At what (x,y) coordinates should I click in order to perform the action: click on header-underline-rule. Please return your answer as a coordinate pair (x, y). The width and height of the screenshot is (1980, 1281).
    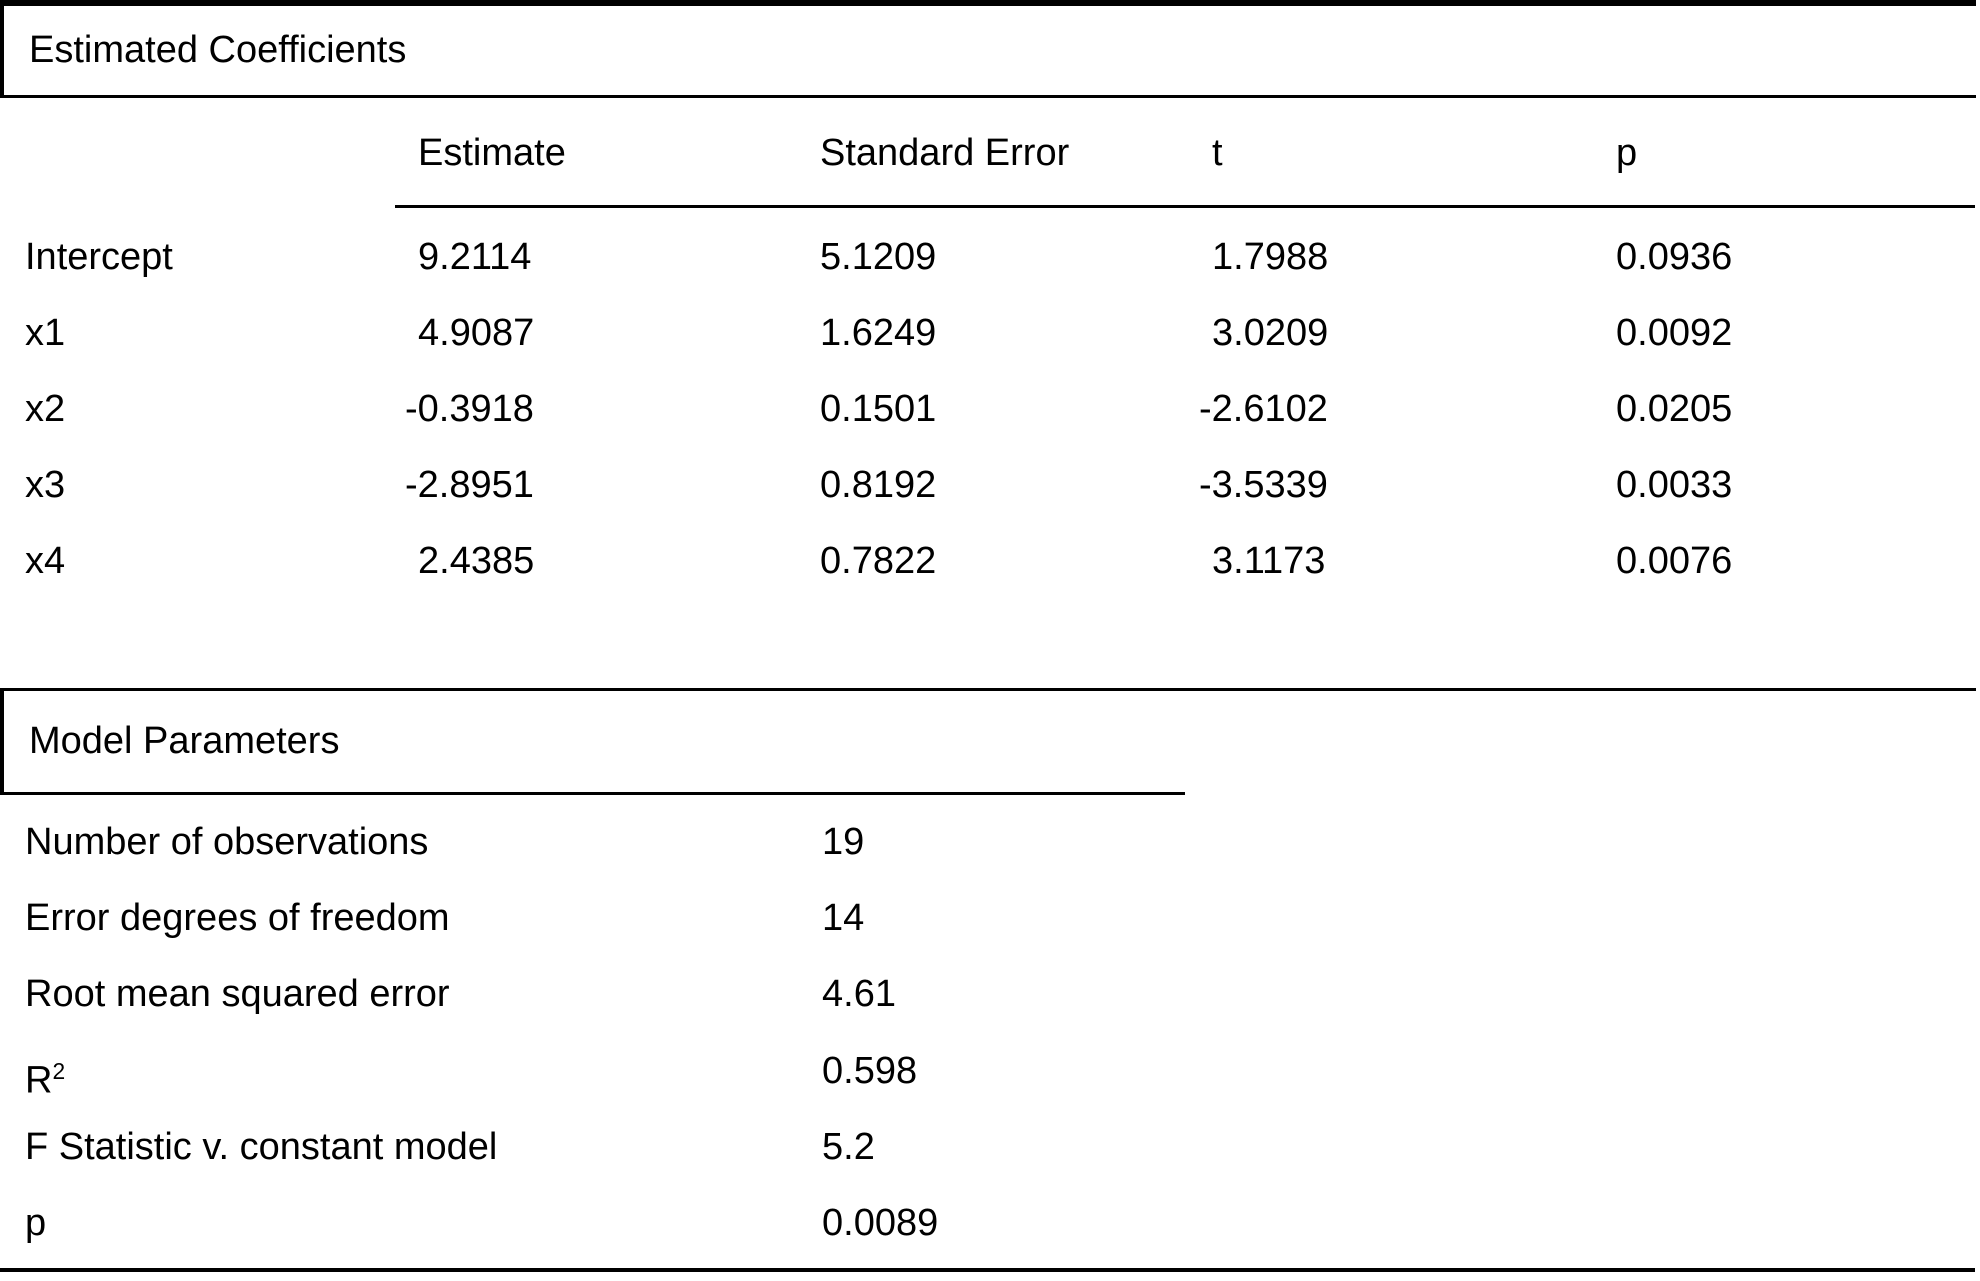
    Looking at the image, I should click on (1185, 206).